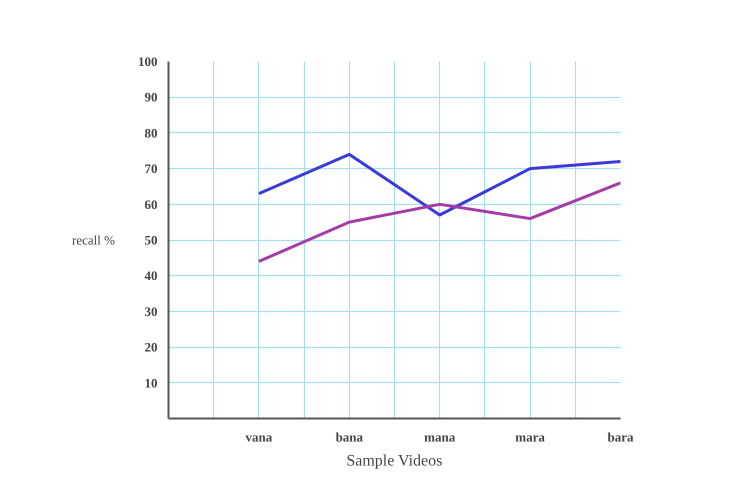 The image size is (731, 494). I want to click on y-tick-label: 60, so click(151, 204).